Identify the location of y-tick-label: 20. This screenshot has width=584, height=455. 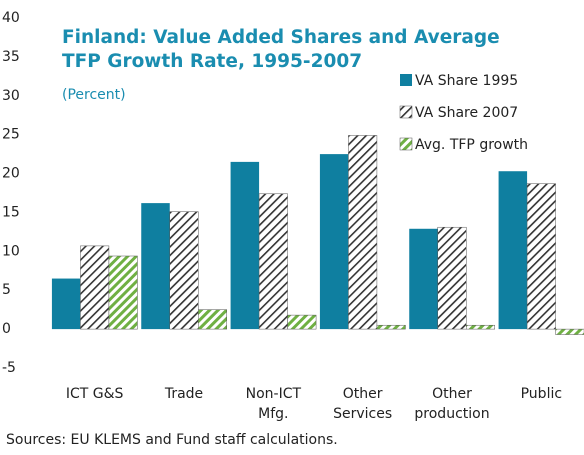
(11, 174).